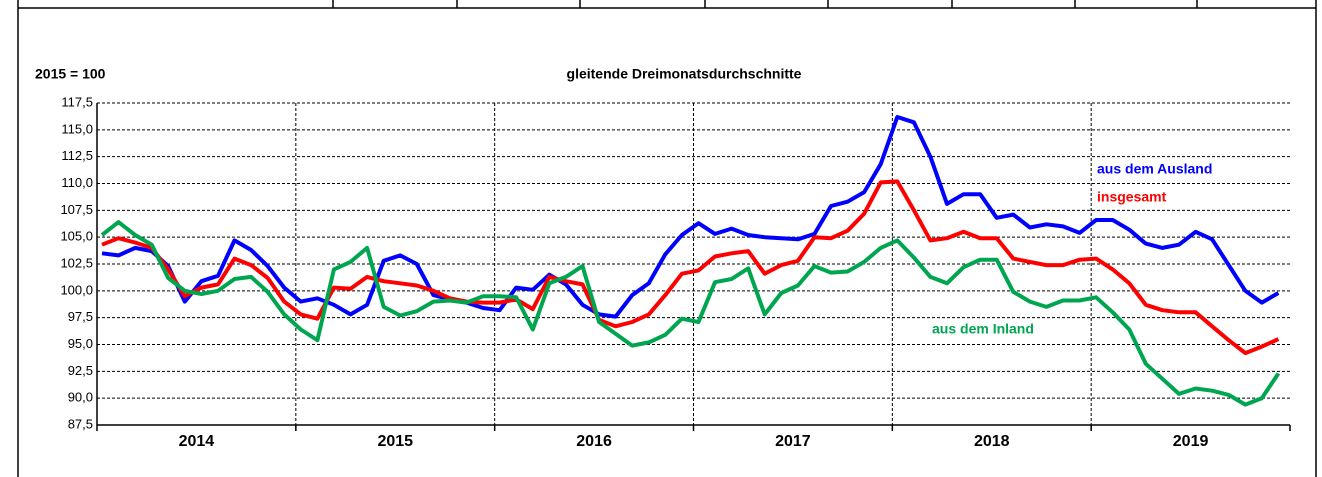 The height and width of the screenshot is (477, 1322). I want to click on x-group-label: 2019, so click(1191, 441).